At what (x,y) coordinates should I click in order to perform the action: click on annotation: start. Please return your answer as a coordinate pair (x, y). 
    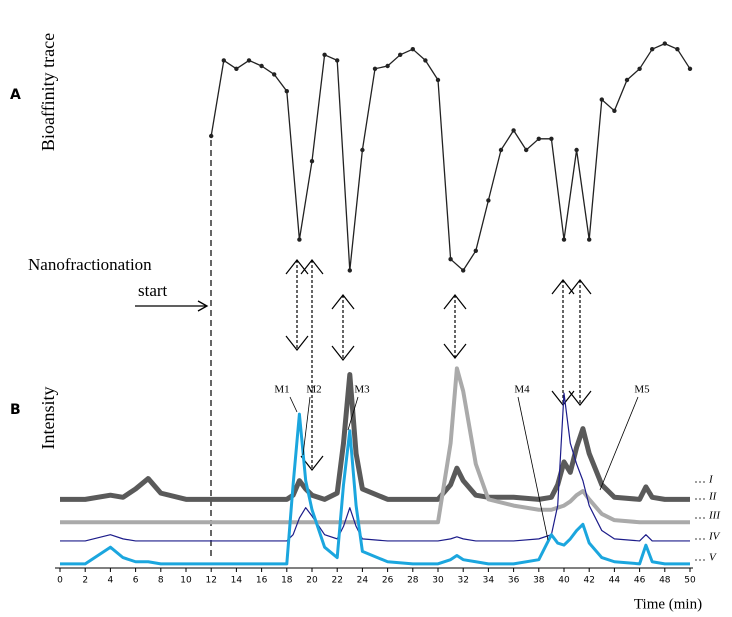
    Looking at the image, I should click on (153, 290).